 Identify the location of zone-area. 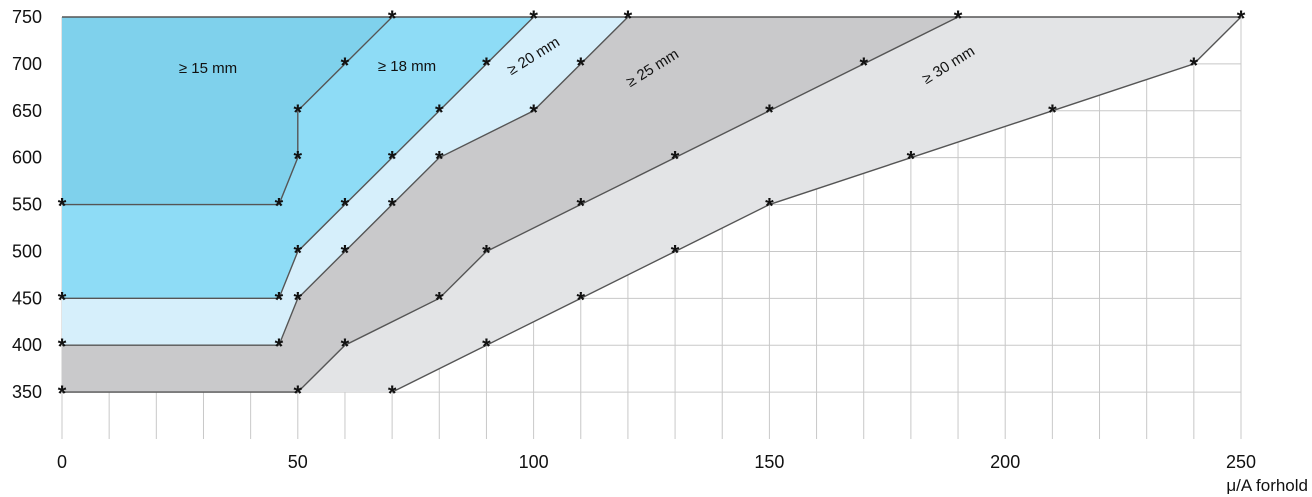
(227, 111).